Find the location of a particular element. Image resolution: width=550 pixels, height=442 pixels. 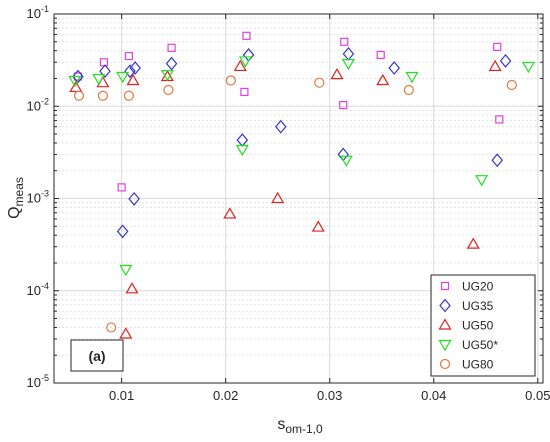

y-tick-exponent: -1 is located at coordinates (45, 9).